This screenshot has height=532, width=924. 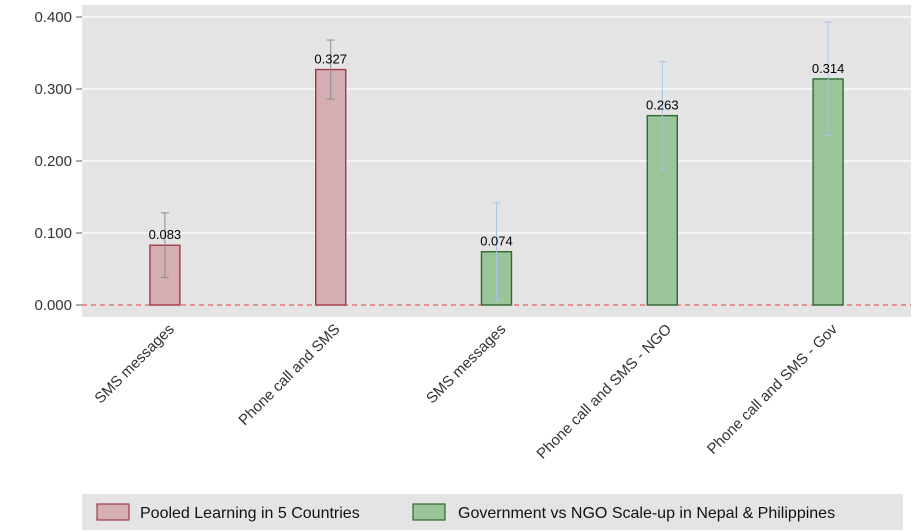 I want to click on legend-box, so click(x=492, y=512).